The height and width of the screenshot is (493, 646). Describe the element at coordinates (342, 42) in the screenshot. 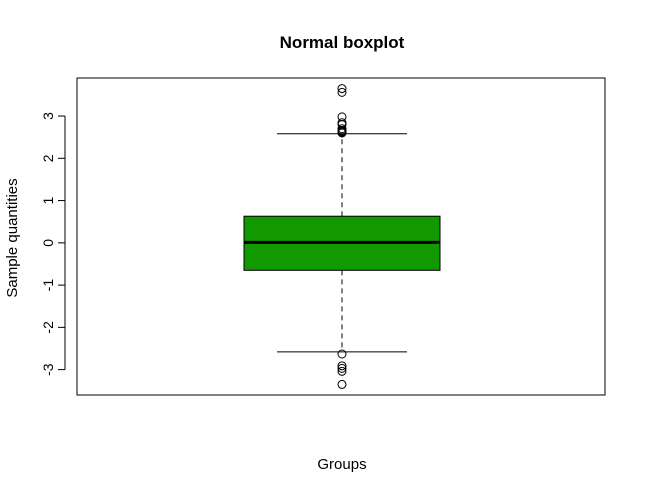

I see `chart-title: Normal boxplot` at that location.